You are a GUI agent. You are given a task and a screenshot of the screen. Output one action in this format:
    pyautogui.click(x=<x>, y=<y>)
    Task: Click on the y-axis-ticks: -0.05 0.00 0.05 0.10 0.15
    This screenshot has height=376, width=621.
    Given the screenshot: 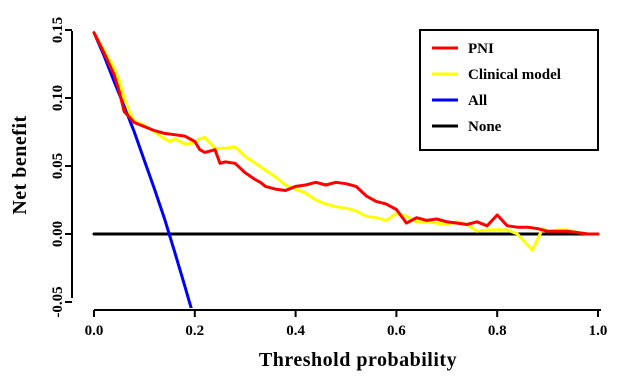 What is the action you would take?
    pyautogui.click(x=61, y=167)
    